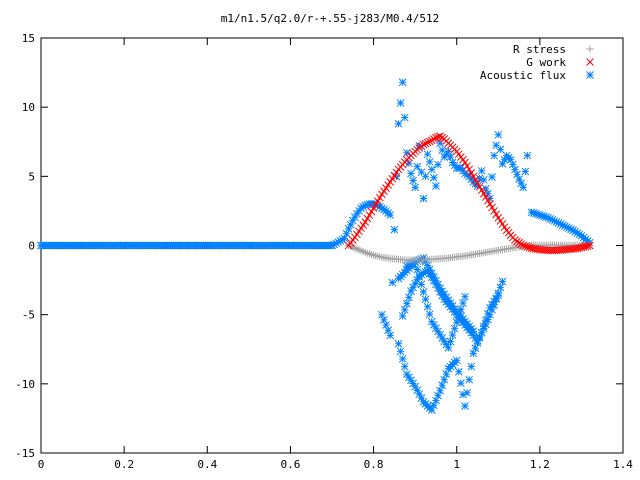 The width and height of the screenshot is (640, 480). I want to click on x-tick-label: 0, so click(41, 464).